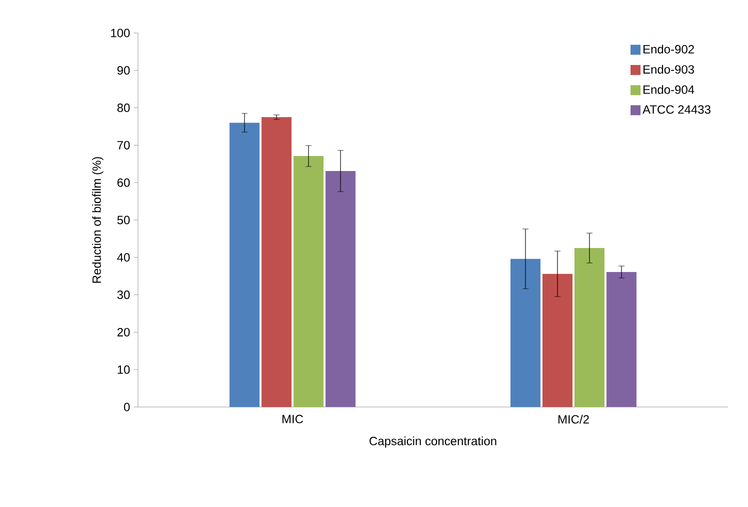 This screenshot has height=507, width=748. Describe the element at coordinates (676, 109) in the screenshot. I see `legend-label: ATCC 24433` at that location.